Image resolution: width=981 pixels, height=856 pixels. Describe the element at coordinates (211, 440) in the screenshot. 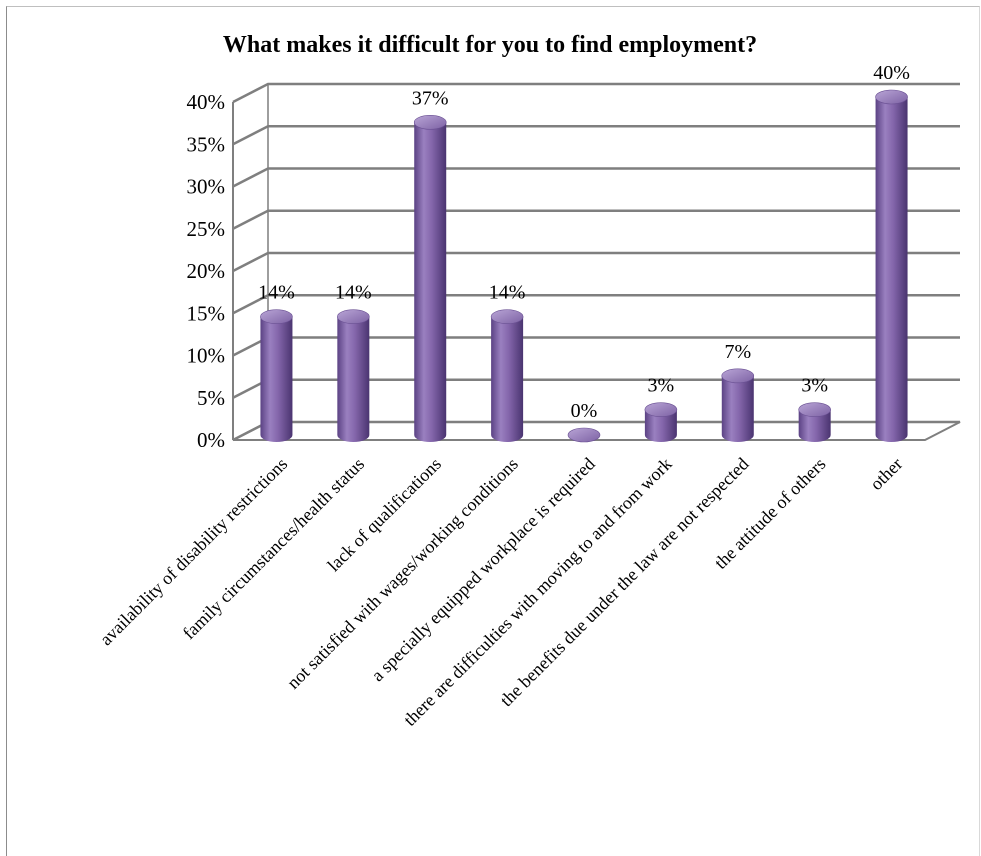

I see `y-tick-label: 0%` at that location.